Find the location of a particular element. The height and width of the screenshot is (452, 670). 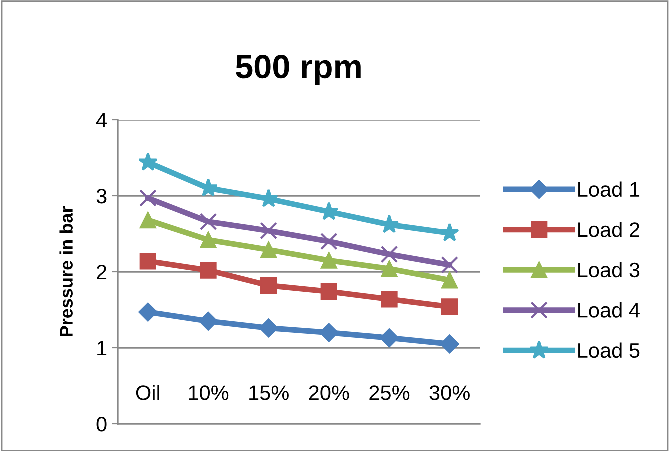

y-tick-label: 2 is located at coordinates (102, 272).